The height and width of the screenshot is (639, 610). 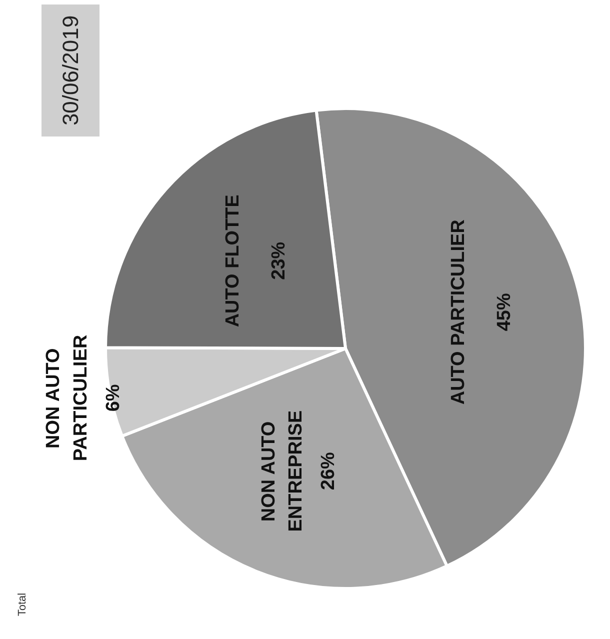 I want to click on data-label: 26%, so click(x=328, y=471).